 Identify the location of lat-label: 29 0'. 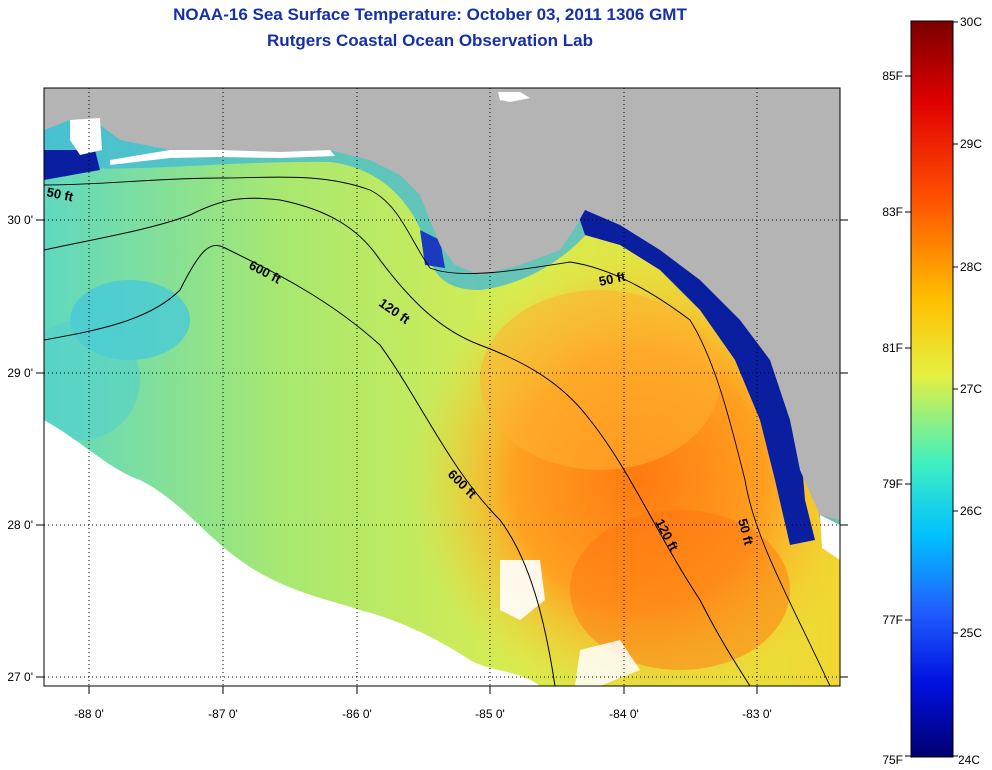
(20, 373).